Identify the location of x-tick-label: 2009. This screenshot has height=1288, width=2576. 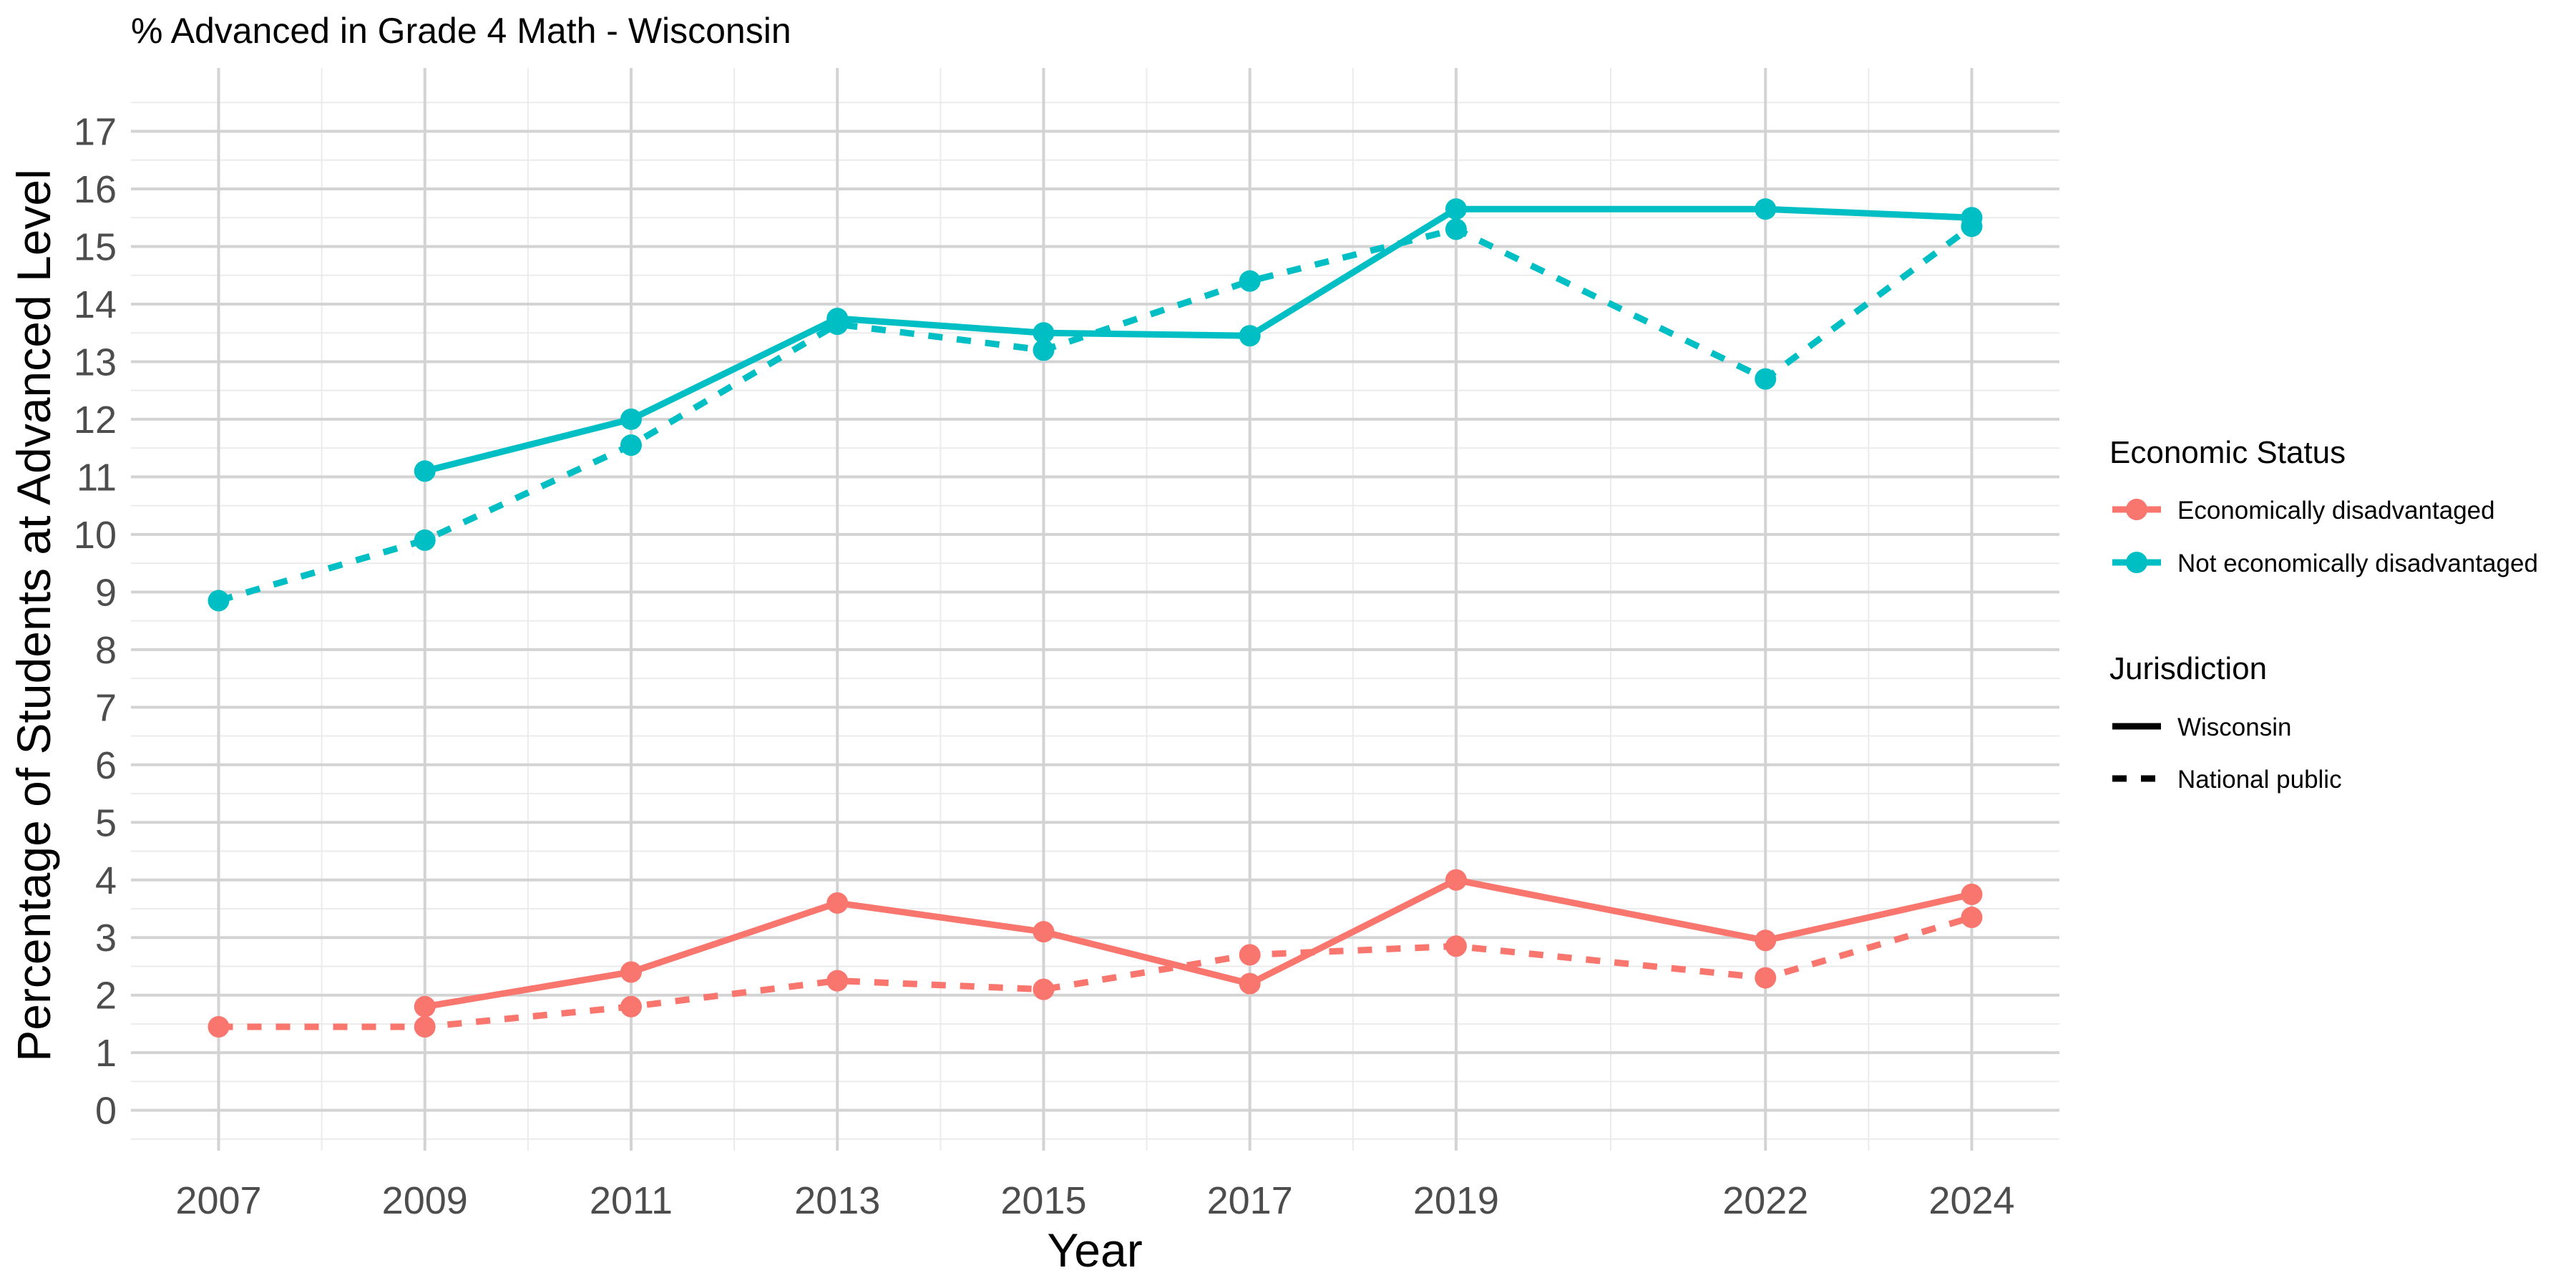
(425, 1200).